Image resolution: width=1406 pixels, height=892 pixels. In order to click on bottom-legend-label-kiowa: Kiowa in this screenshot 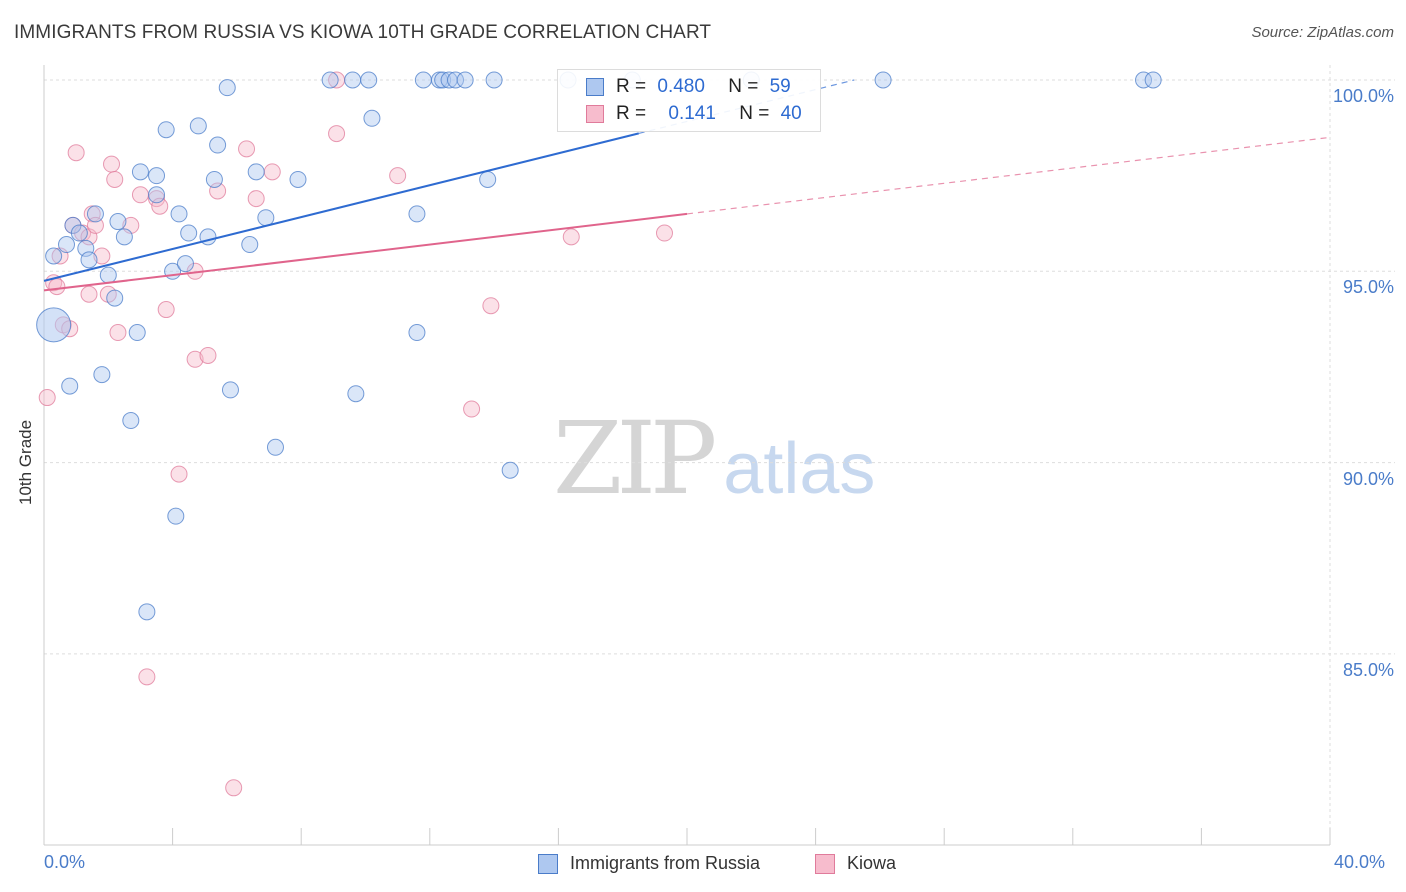, I will do `click(872, 863)`.